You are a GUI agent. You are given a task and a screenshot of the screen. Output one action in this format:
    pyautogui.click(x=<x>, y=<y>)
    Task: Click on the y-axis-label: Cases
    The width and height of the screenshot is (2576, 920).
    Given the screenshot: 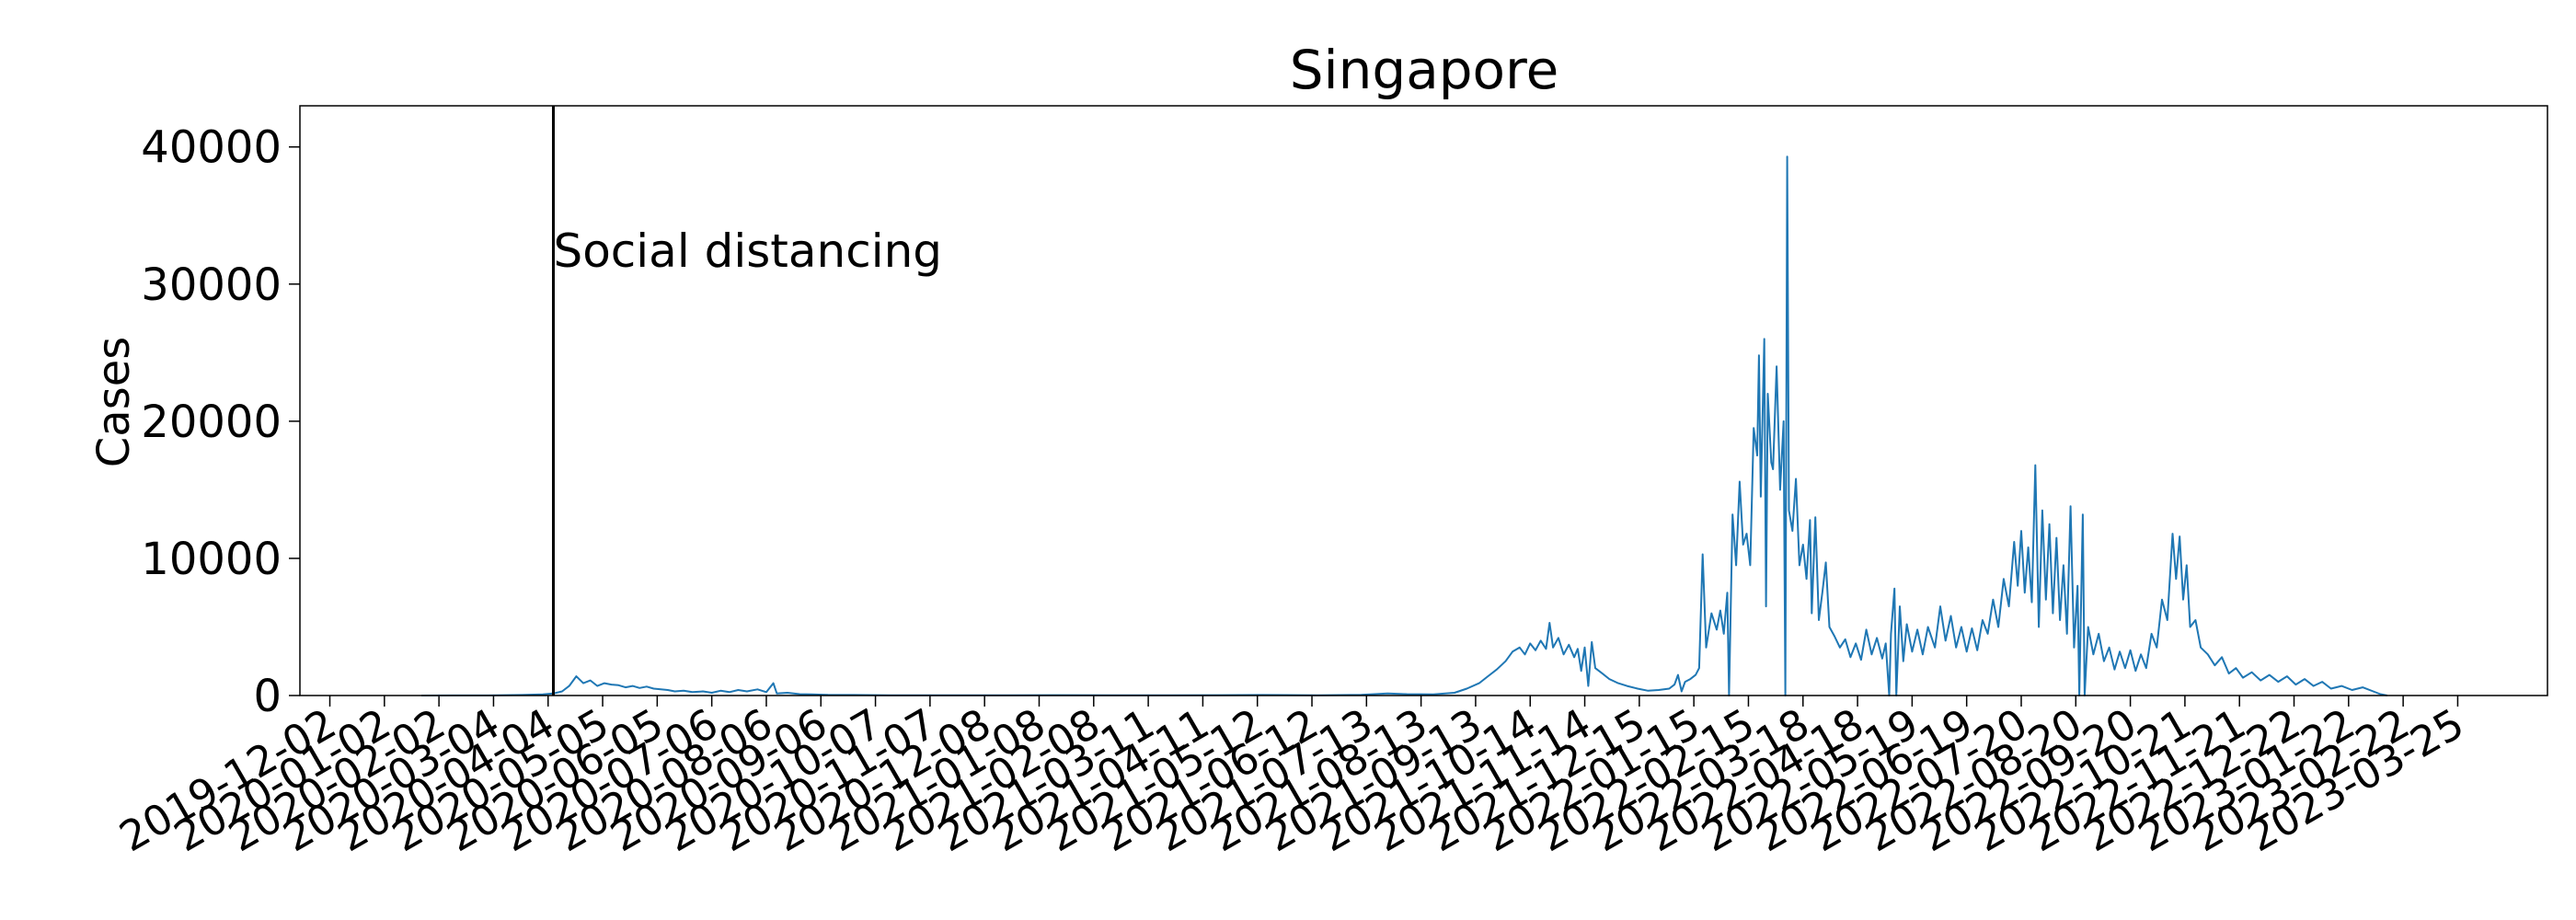 What is the action you would take?
    pyautogui.click(x=114, y=402)
    